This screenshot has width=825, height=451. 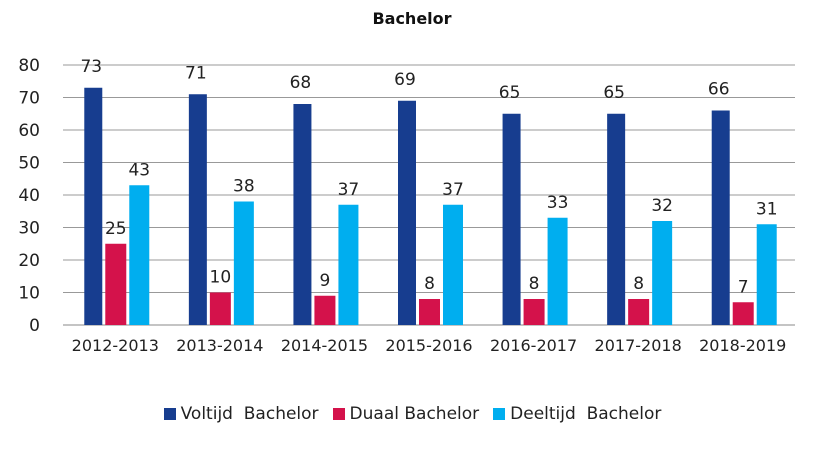 I want to click on data-label: 71, so click(x=196, y=73).